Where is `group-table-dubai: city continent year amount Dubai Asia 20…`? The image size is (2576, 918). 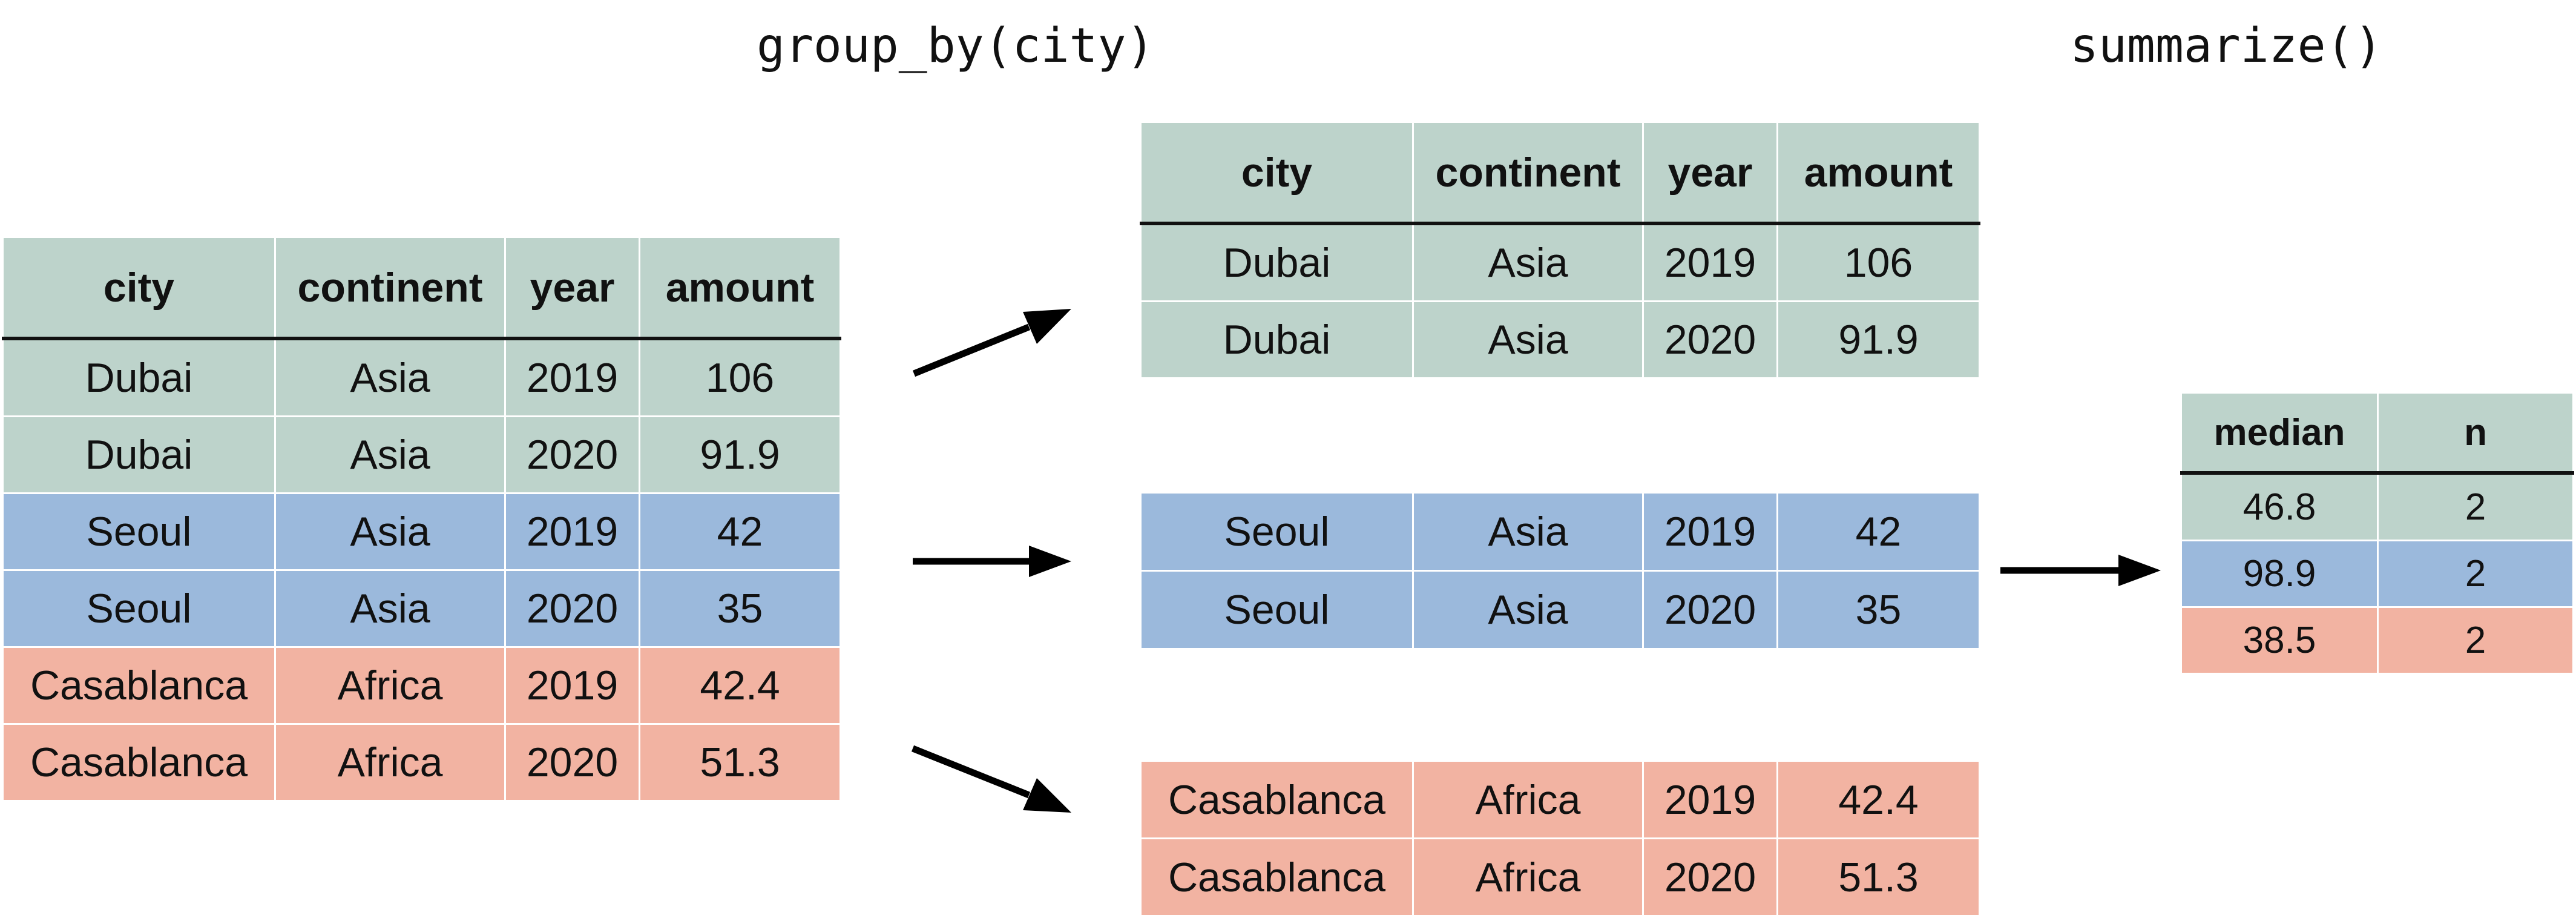 group-table-dubai: city continent year amount Dubai Asia 20… is located at coordinates (1560, 250).